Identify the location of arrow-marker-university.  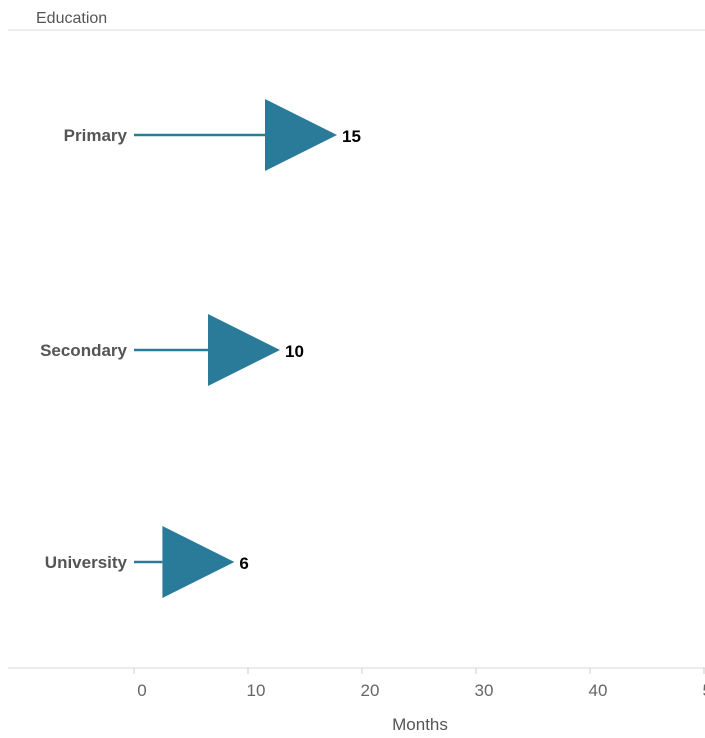
(198, 562).